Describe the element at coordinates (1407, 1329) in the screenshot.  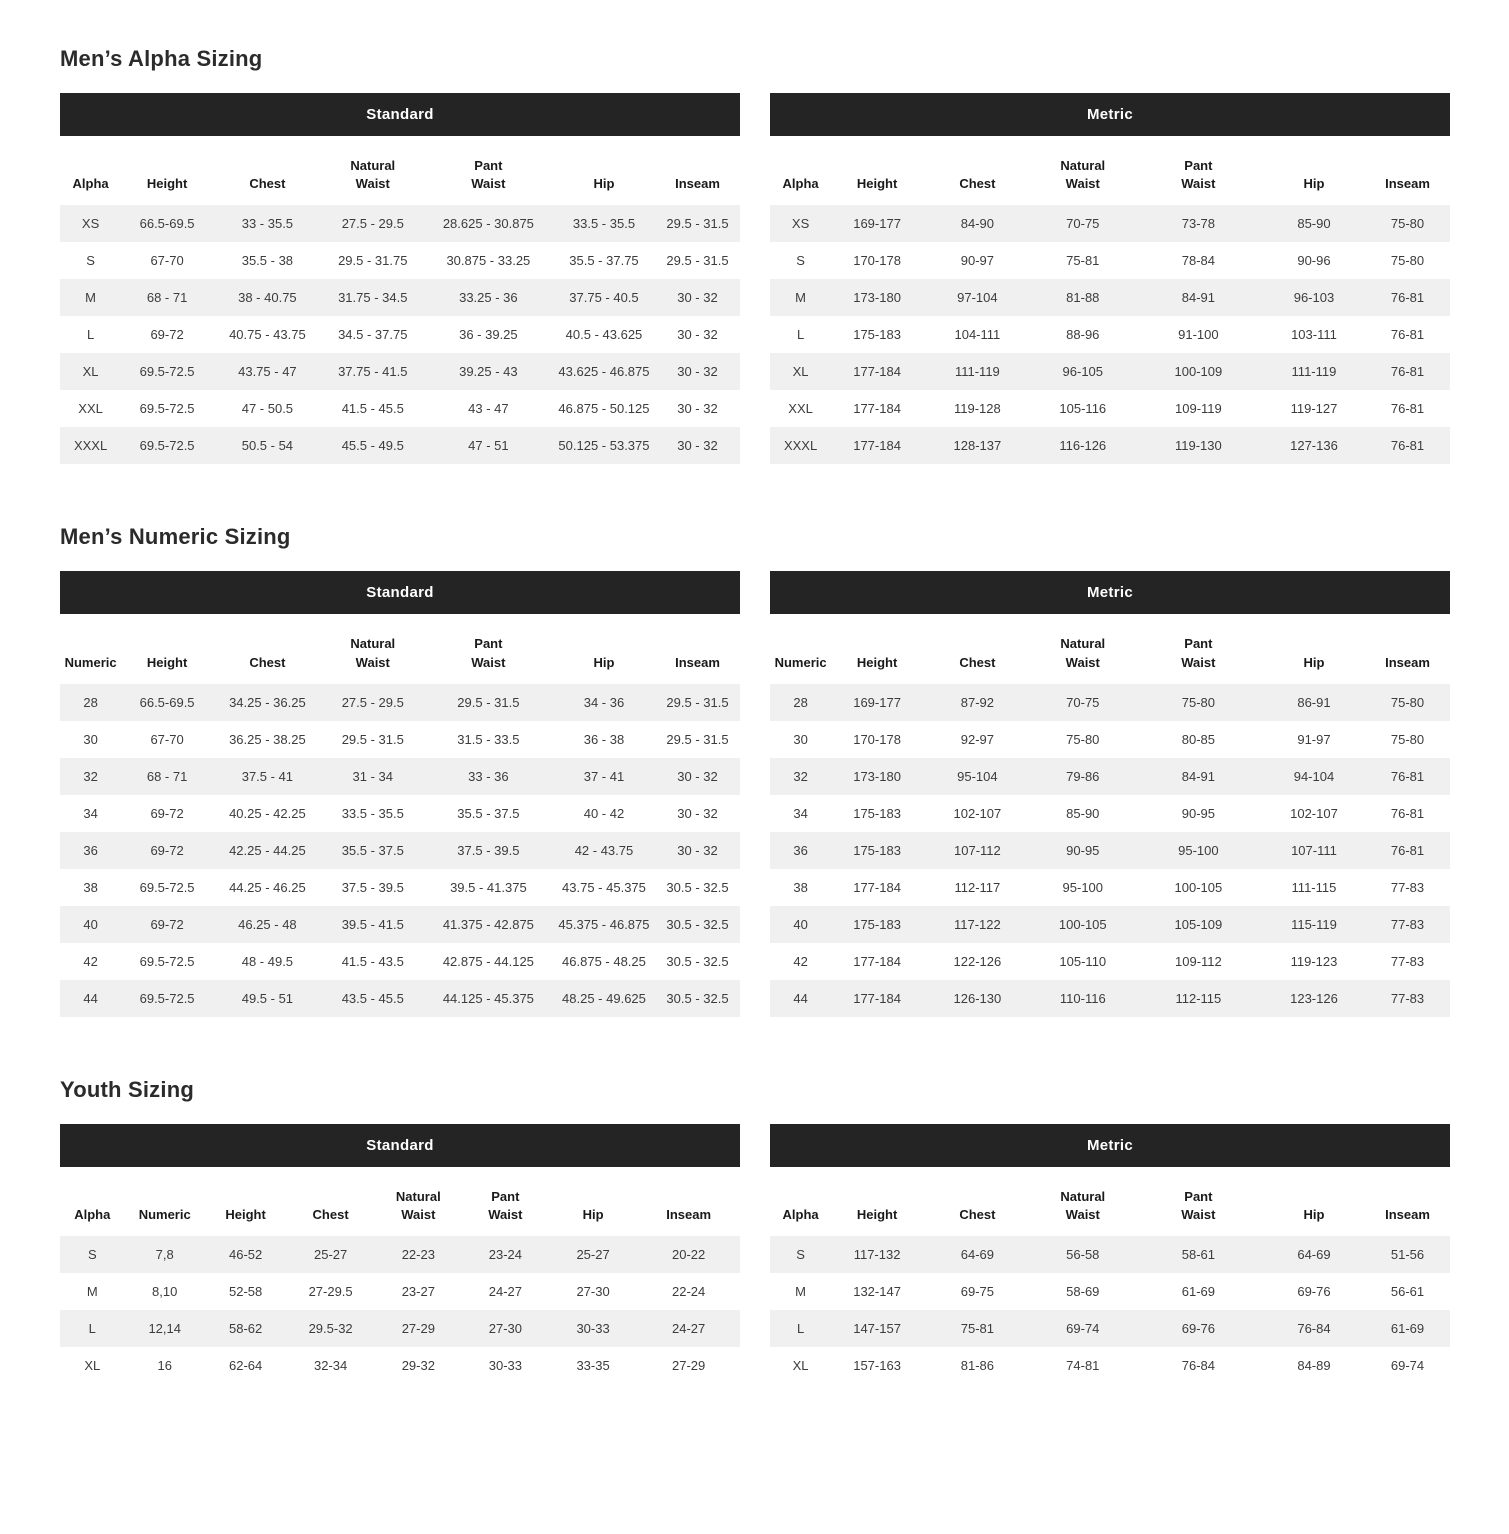
I see `table-cell: 61-69` at that location.